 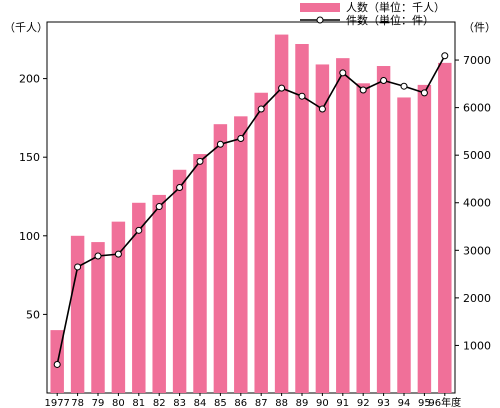 What do you see at coordinates (302, 403) in the screenshot?
I see `x-tick-label: 89` at bounding box center [302, 403].